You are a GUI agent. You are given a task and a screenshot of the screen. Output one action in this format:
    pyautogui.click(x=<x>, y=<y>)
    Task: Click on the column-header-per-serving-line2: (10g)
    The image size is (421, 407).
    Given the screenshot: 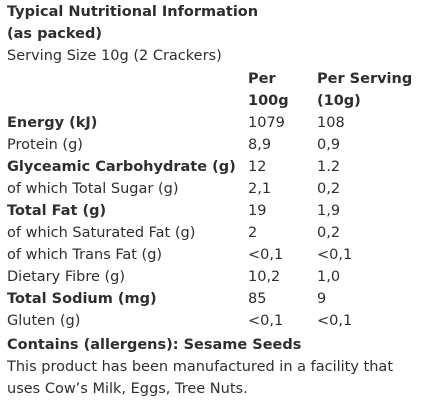 What is the action you would take?
    pyautogui.click(x=339, y=101)
    